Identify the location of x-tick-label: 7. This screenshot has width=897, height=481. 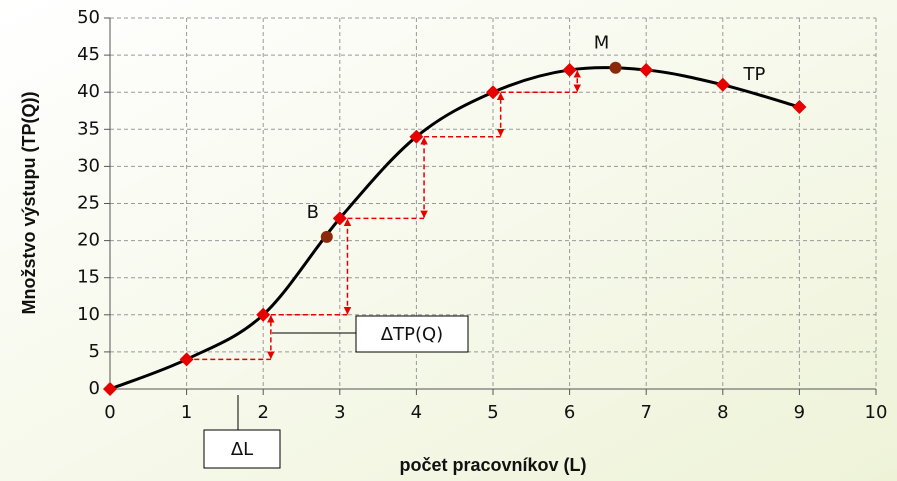
(645, 412).